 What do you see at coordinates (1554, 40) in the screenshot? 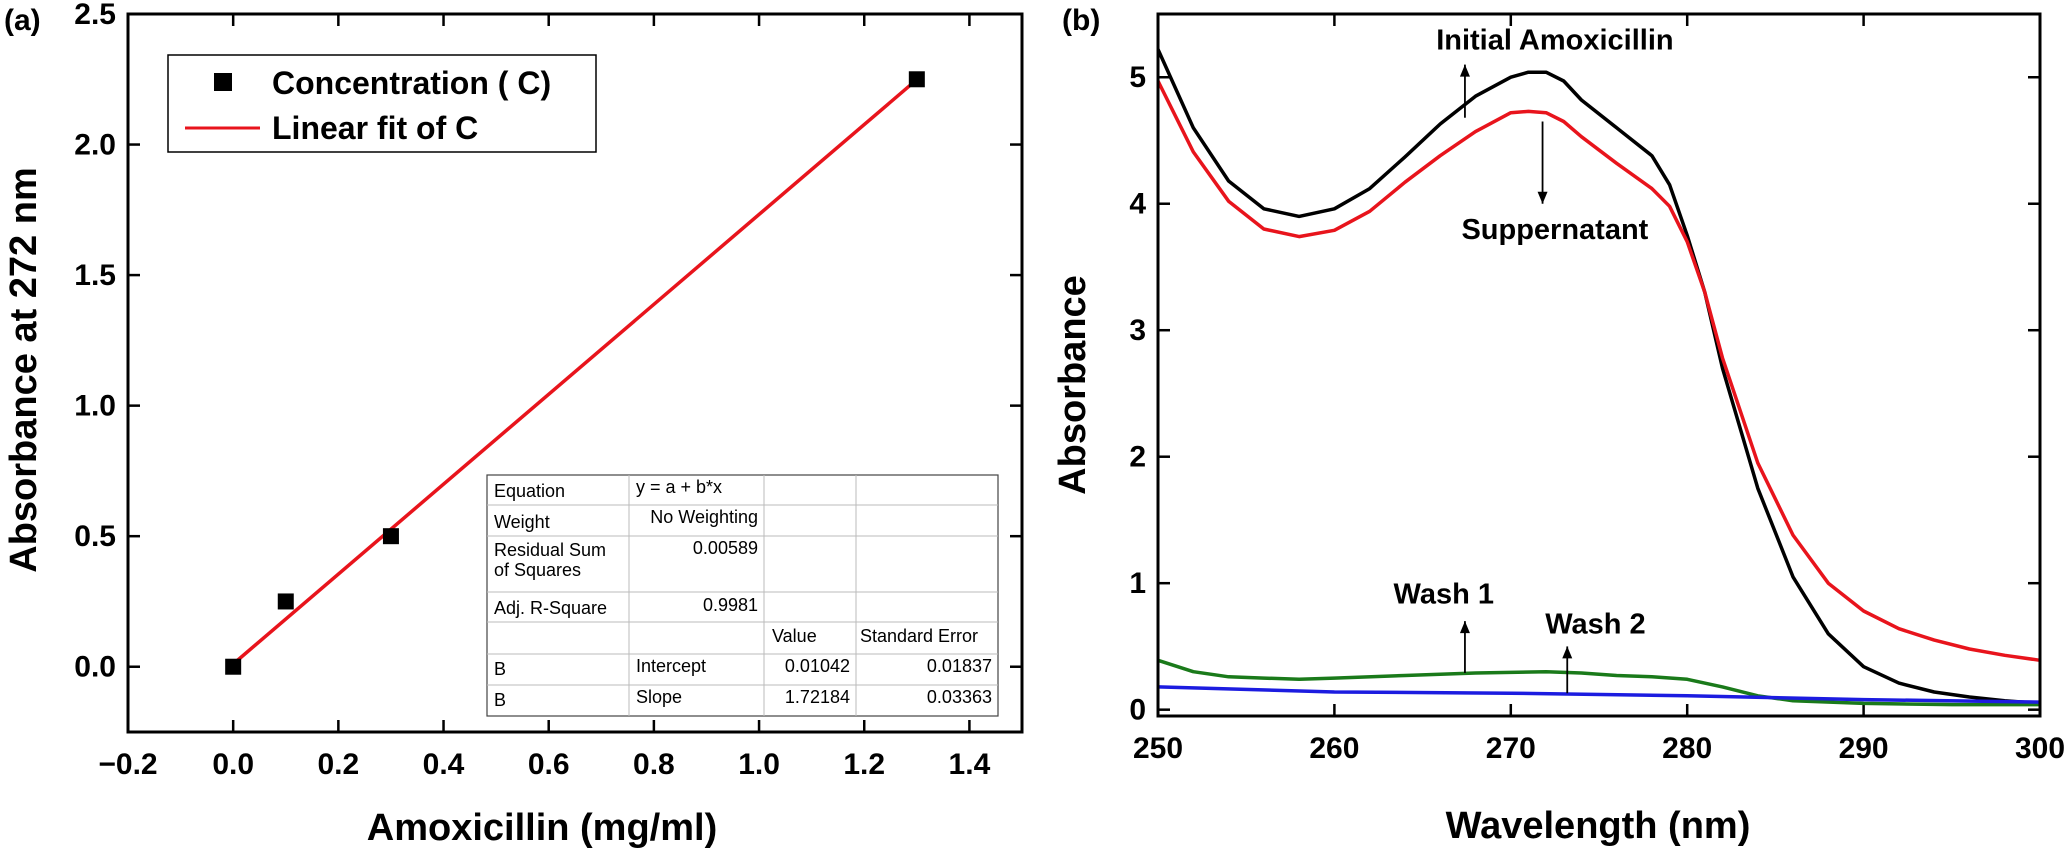
I see `annotation-initial-amoxicillin: Initial Amoxicillin` at bounding box center [1554, 40].